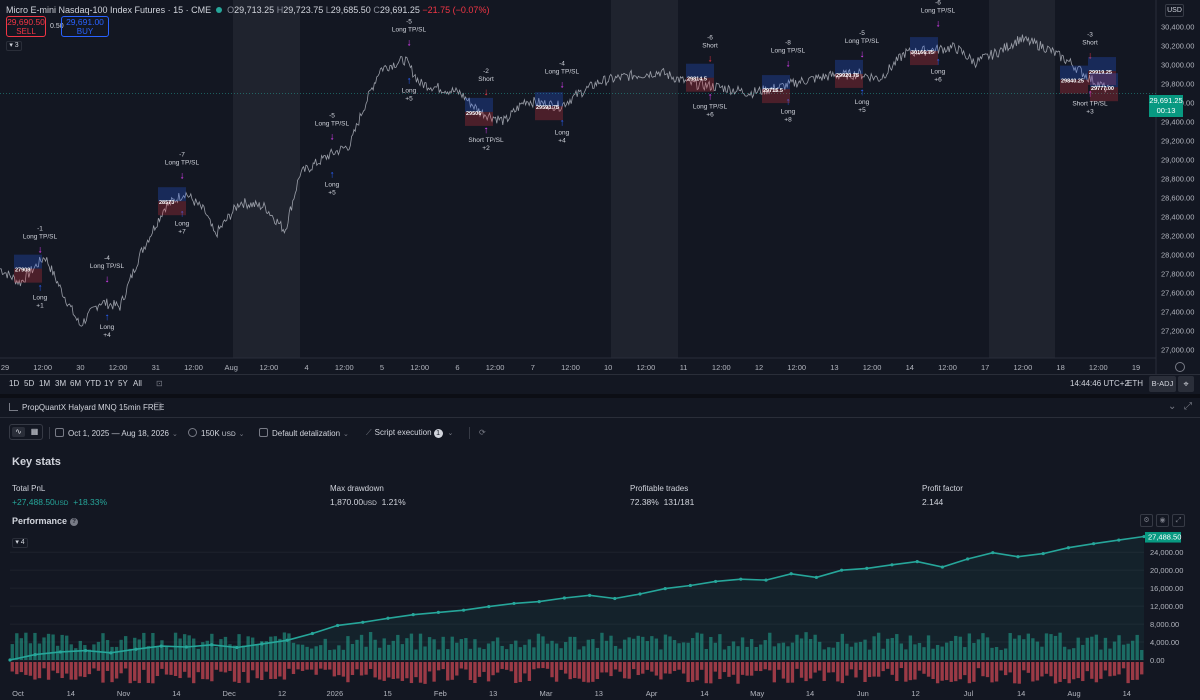 The height and width of the screenshot is (700, 1200). I want to click on ohlc-high: 29,723.75, so click(303, 10).